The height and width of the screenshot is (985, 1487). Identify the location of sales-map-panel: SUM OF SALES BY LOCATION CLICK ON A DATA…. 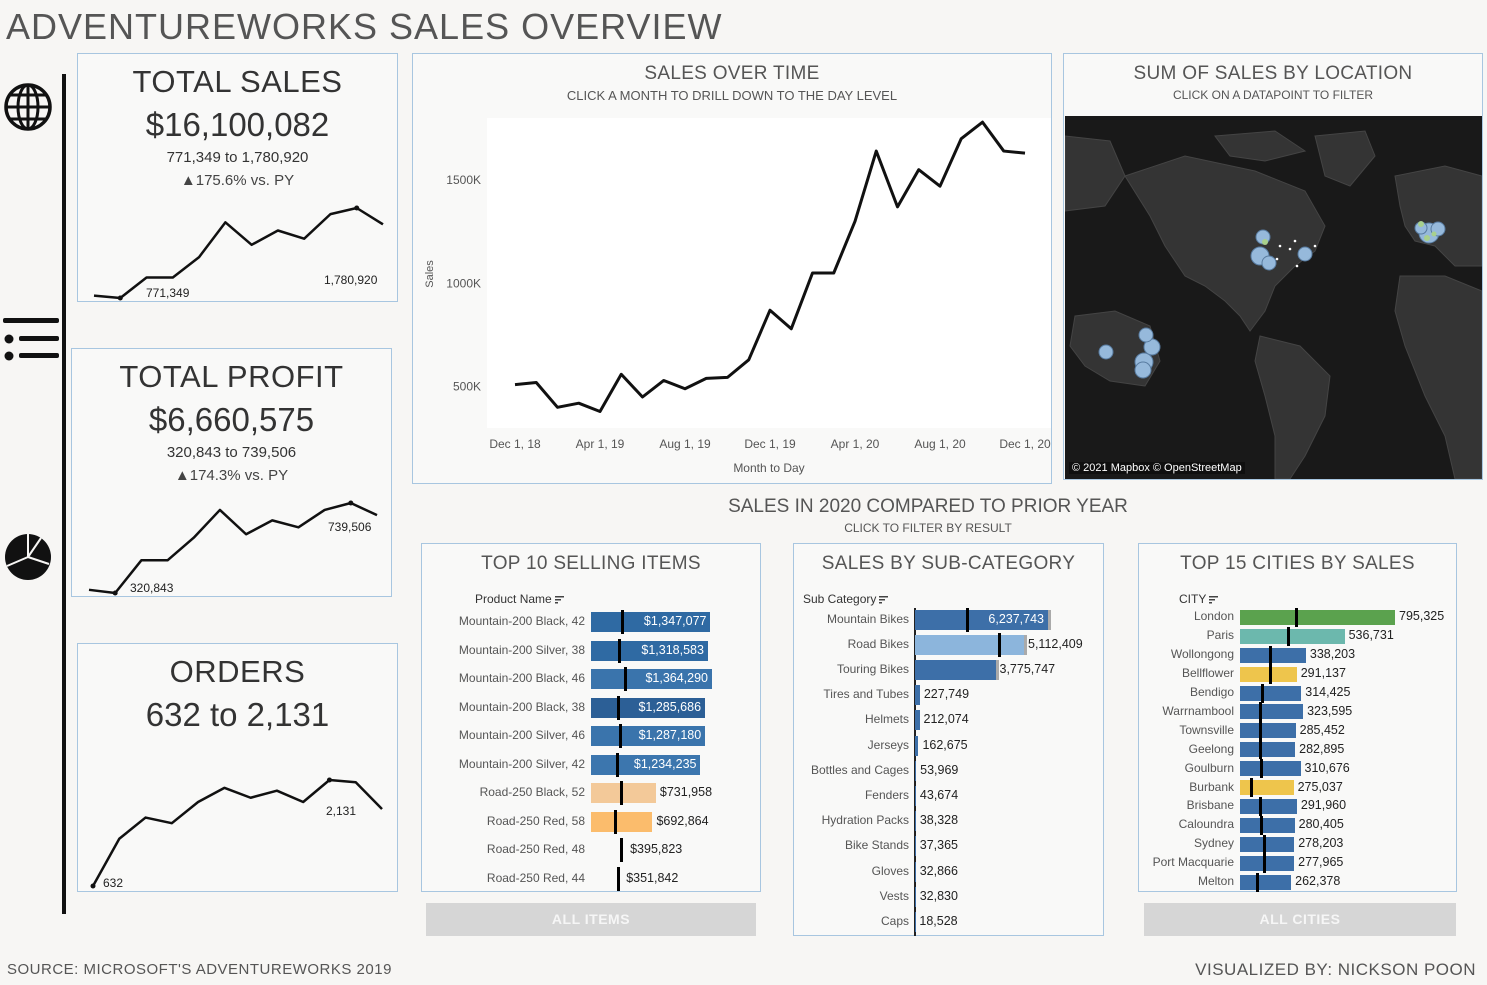
(1273, 266).